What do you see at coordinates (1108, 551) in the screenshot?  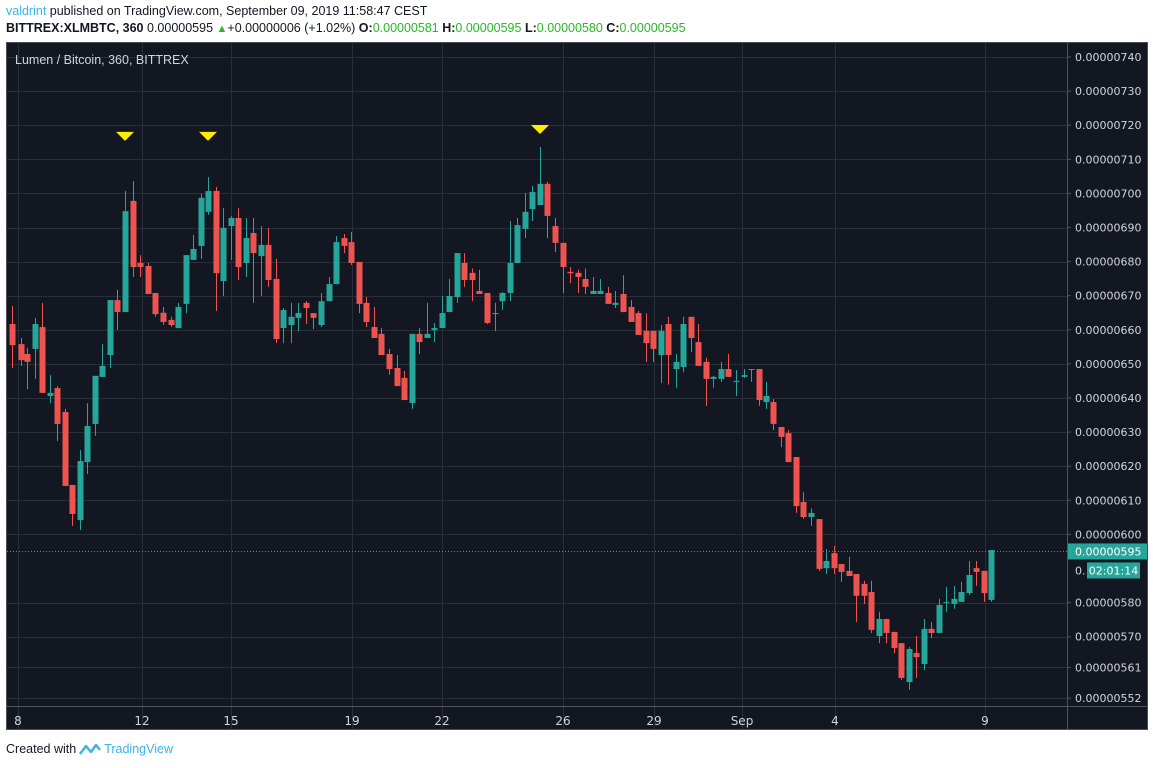 I see `svg-text: 0.00000595` at bounding box center [1108, 551].